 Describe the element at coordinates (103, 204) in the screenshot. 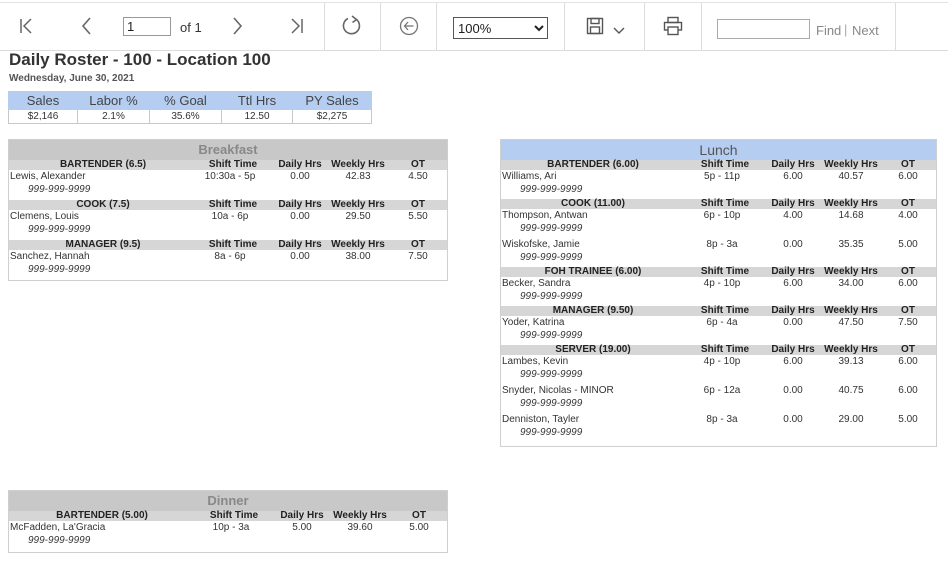

I see `group-label: COOK (7.5)` at that location.